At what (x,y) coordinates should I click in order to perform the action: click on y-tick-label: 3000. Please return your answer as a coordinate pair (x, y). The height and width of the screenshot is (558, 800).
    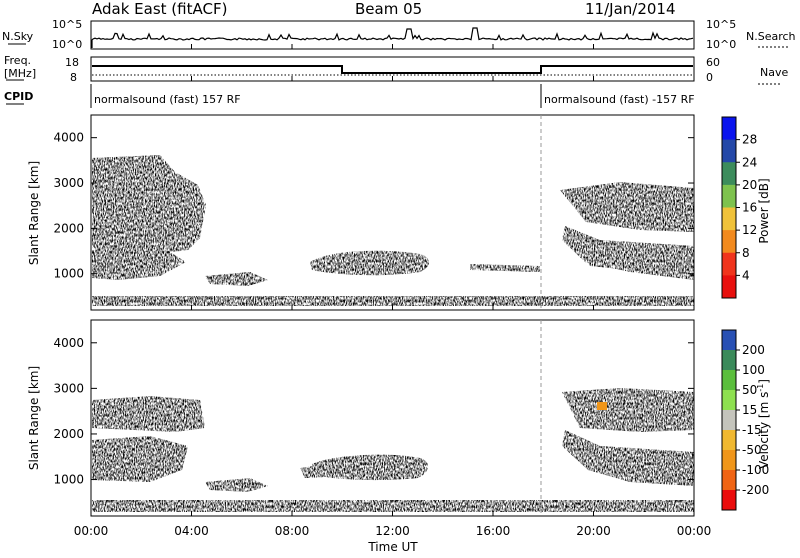
    Looking at the image, I should click on (68, 183).